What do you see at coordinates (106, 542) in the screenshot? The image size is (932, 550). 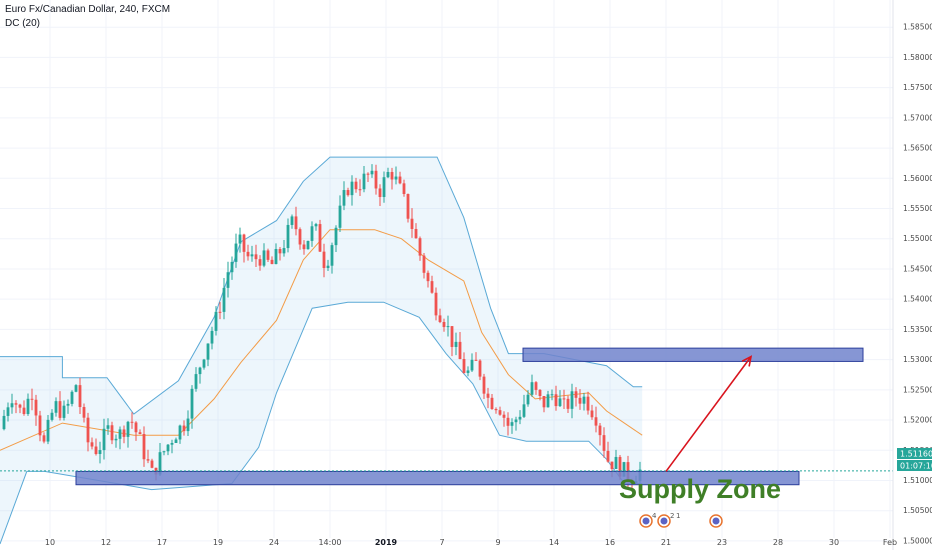 I see `time-tick-label: 12` at bounding box center [106, 542].